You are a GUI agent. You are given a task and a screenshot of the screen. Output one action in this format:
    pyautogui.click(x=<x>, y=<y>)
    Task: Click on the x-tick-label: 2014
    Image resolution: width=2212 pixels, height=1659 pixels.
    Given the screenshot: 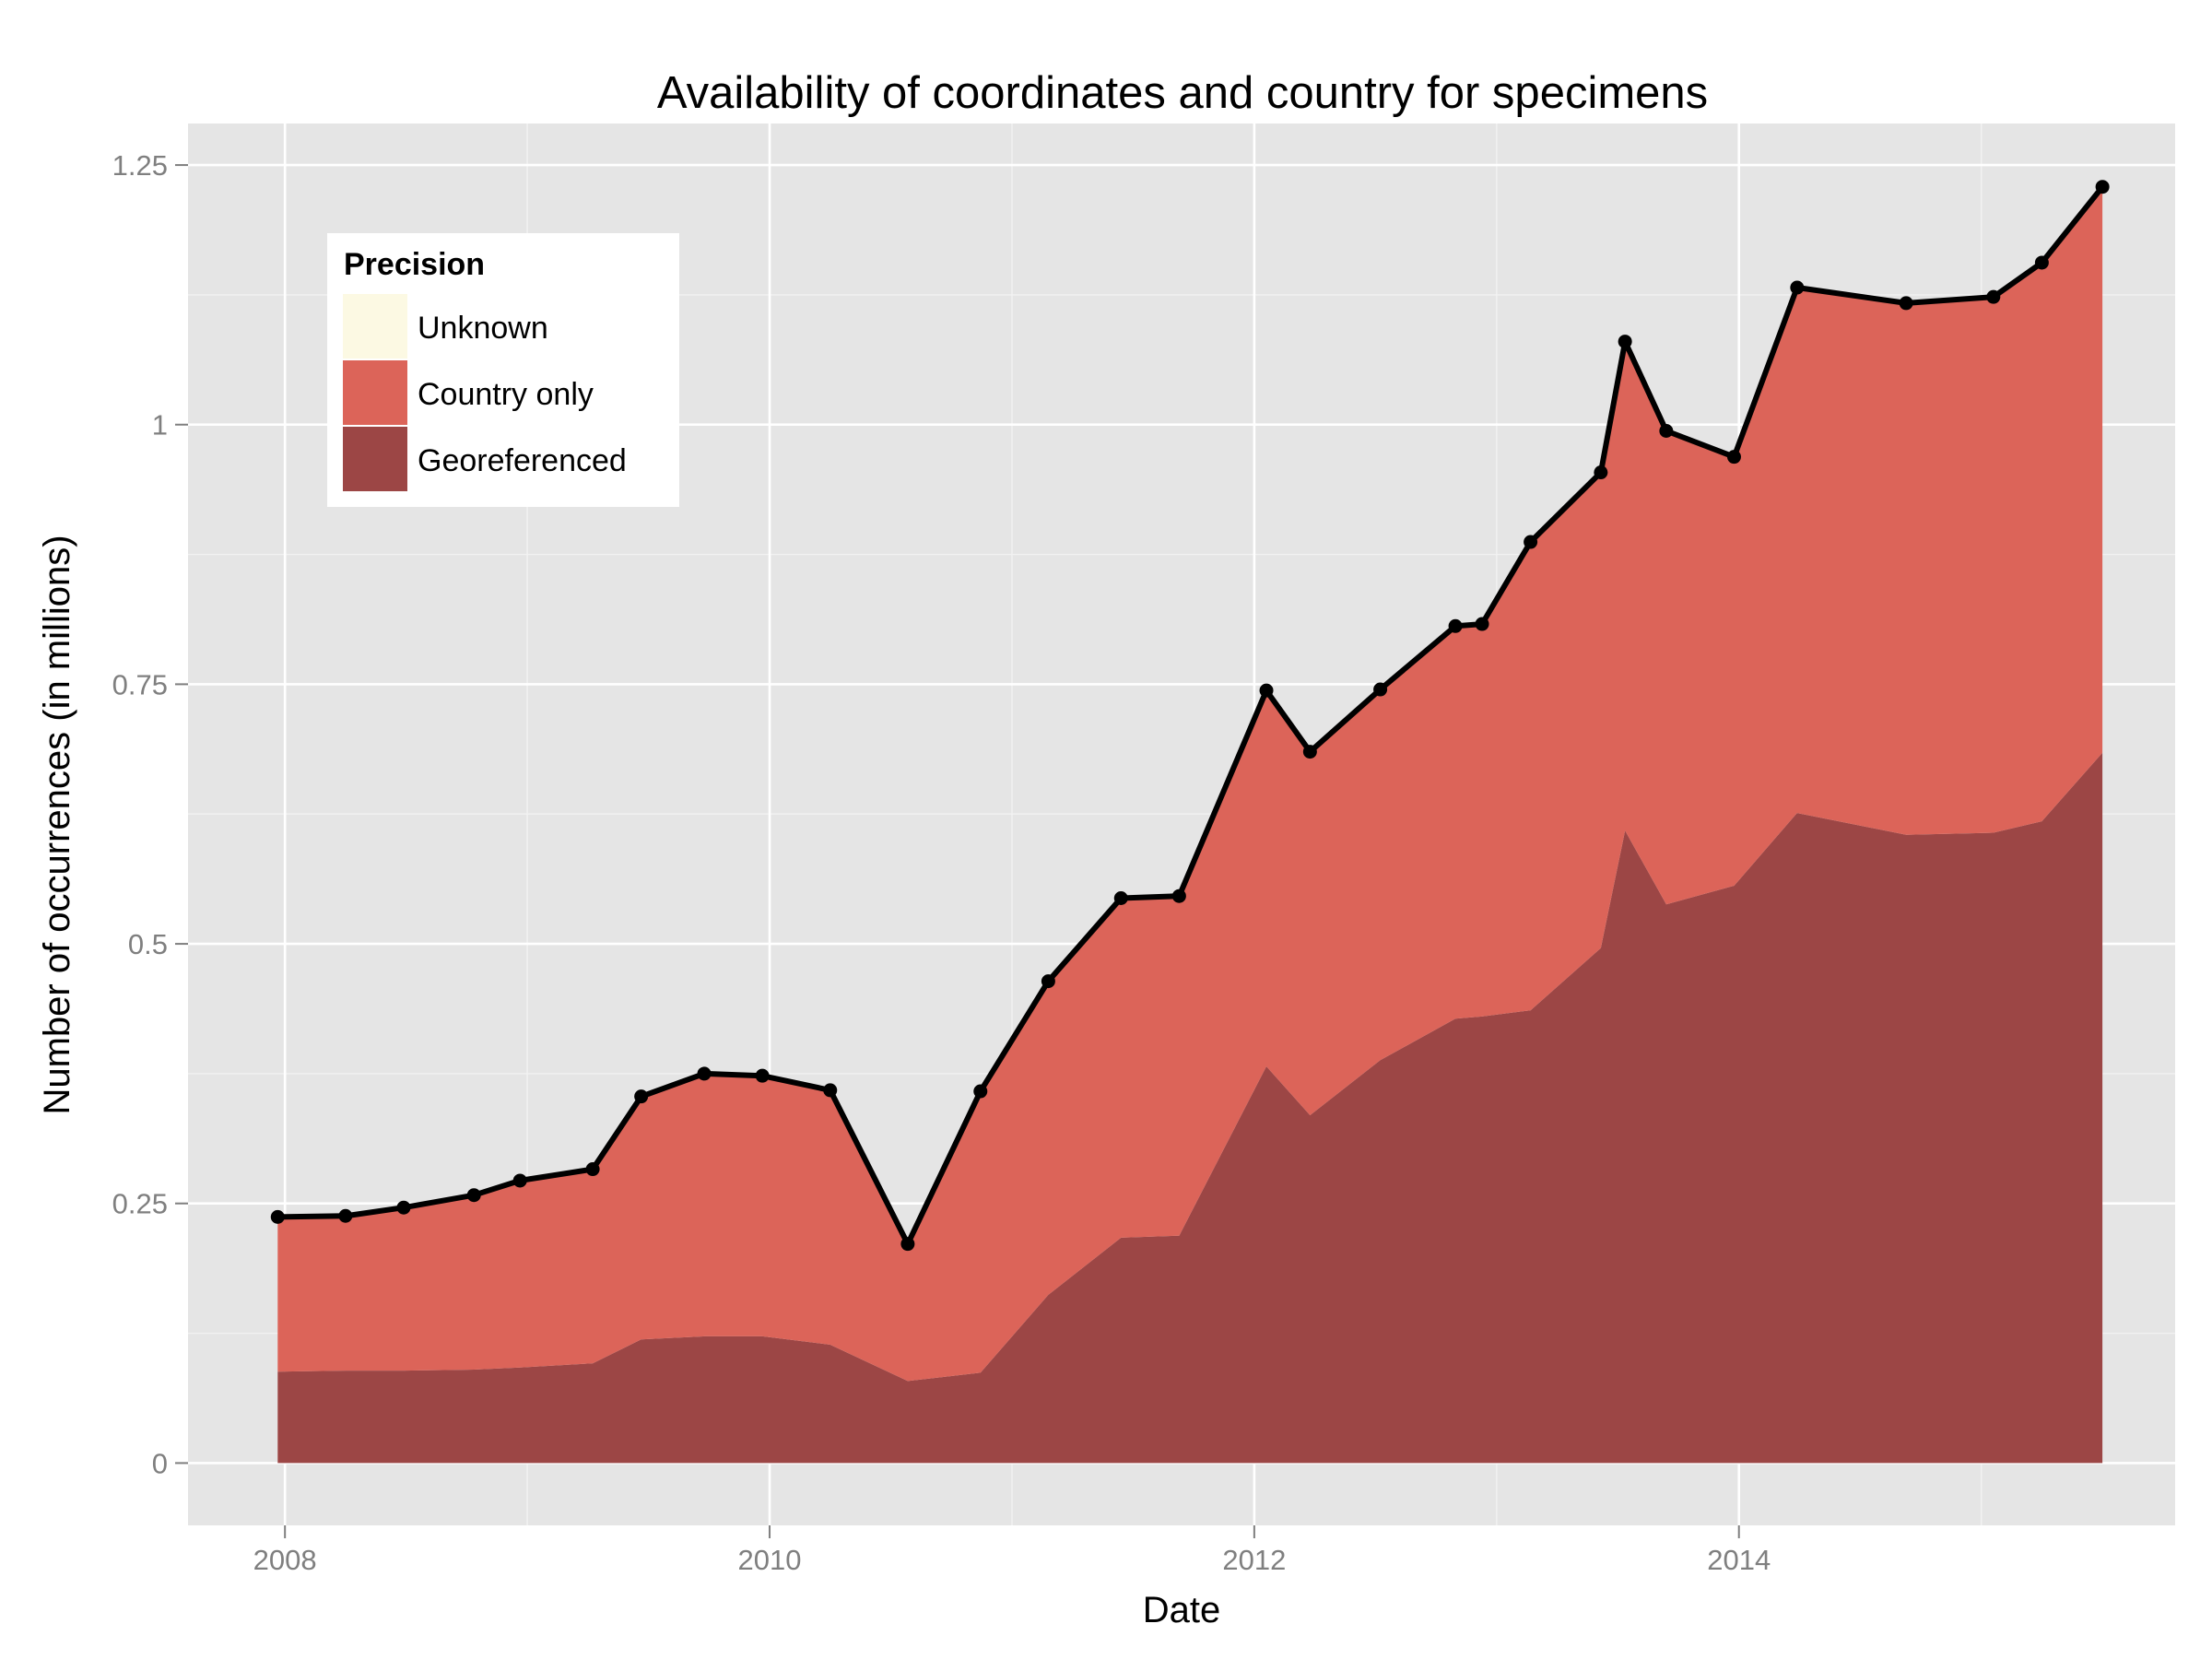 What is the action you would take?
    pyautogui.click(x=1739, y=1560)
    